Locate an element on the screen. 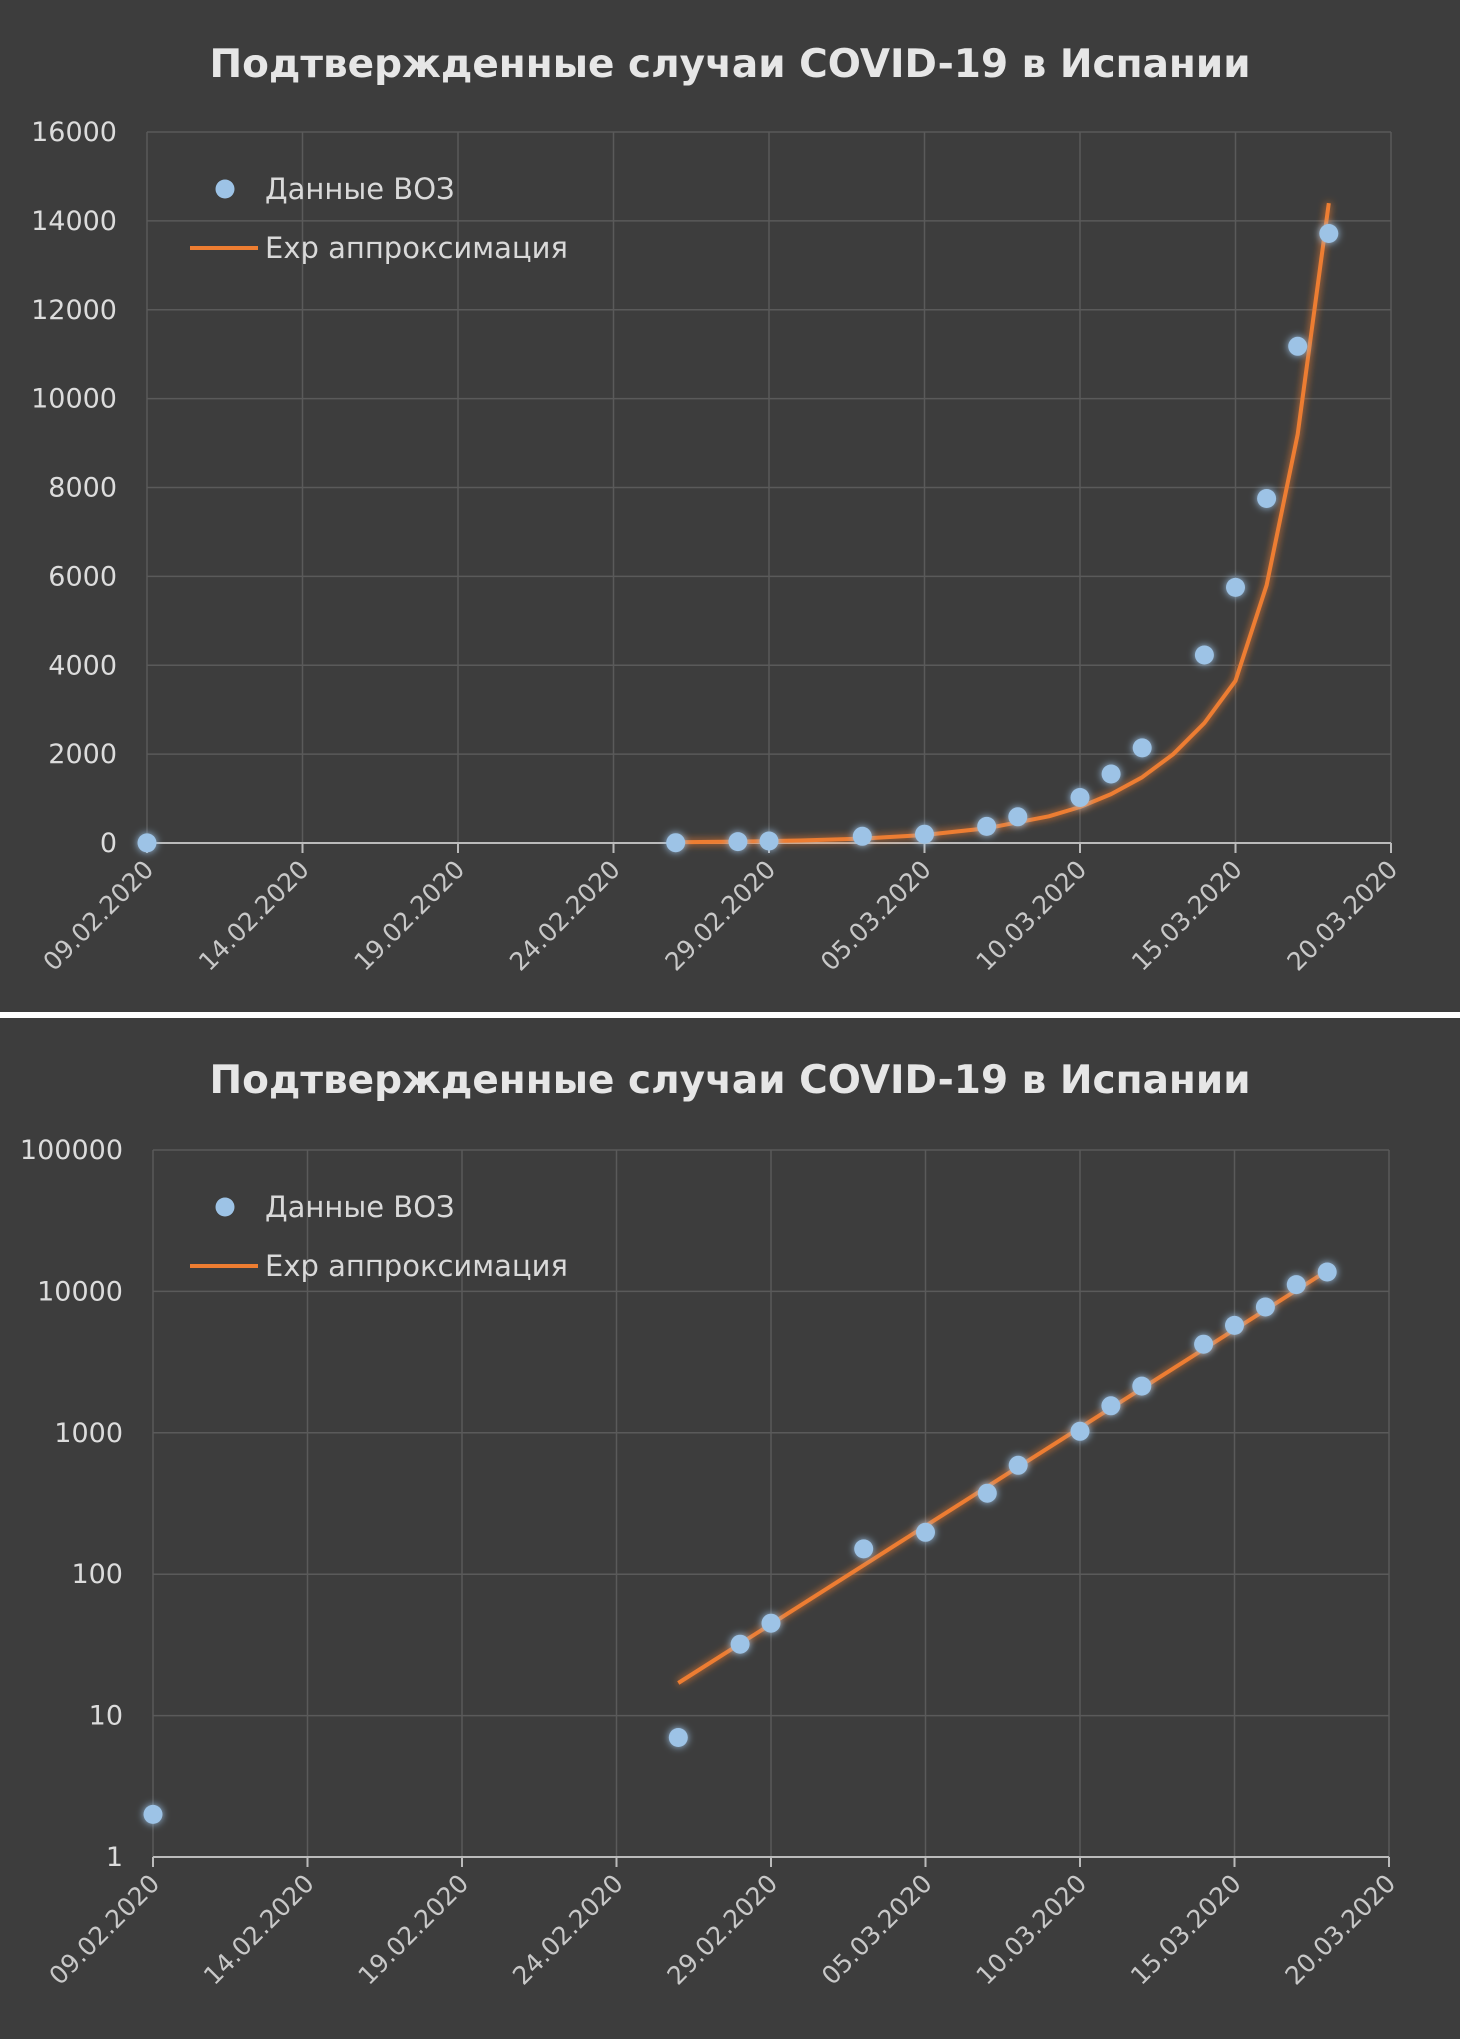 The width and height of the screenshot is (1460, 2039). y-tick-label: 6000 is located at coordinates (82, 576).